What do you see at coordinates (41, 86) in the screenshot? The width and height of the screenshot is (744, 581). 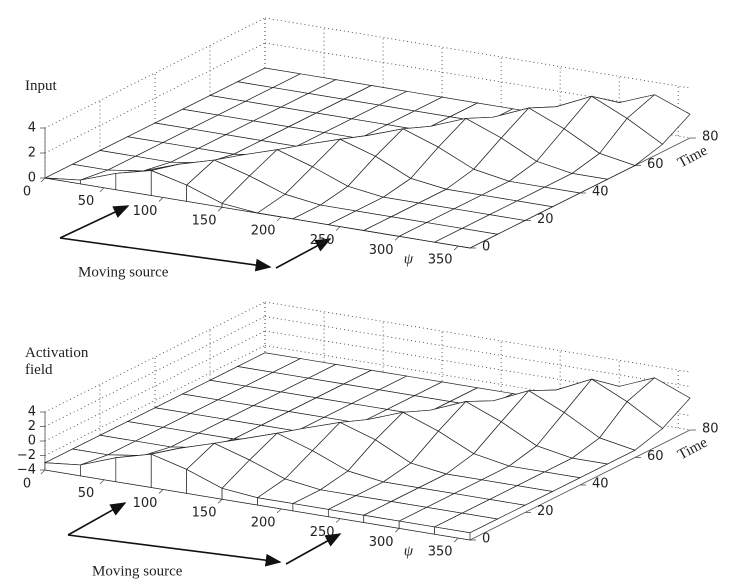 I see `chart-title: Input` at bounding box center [41, 86].